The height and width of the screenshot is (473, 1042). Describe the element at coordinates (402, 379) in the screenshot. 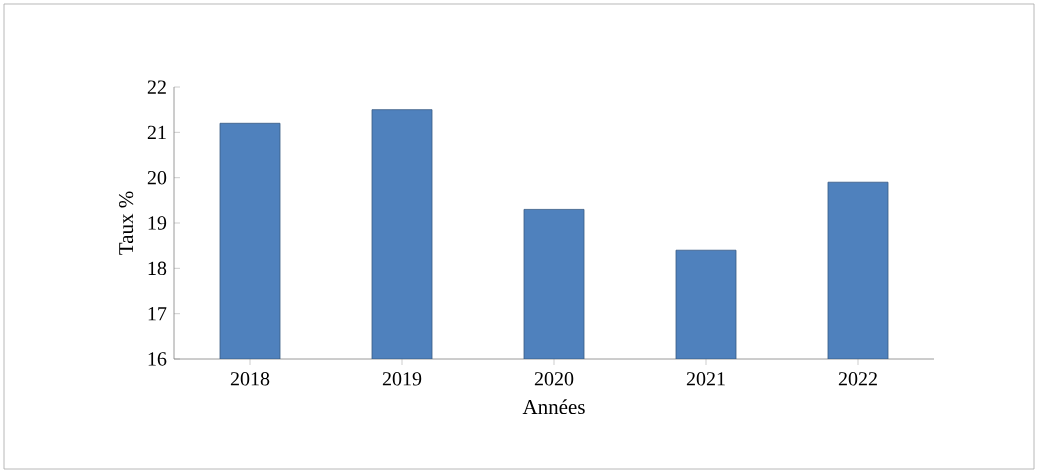

I see `x-tick-label: 2019` at that location.